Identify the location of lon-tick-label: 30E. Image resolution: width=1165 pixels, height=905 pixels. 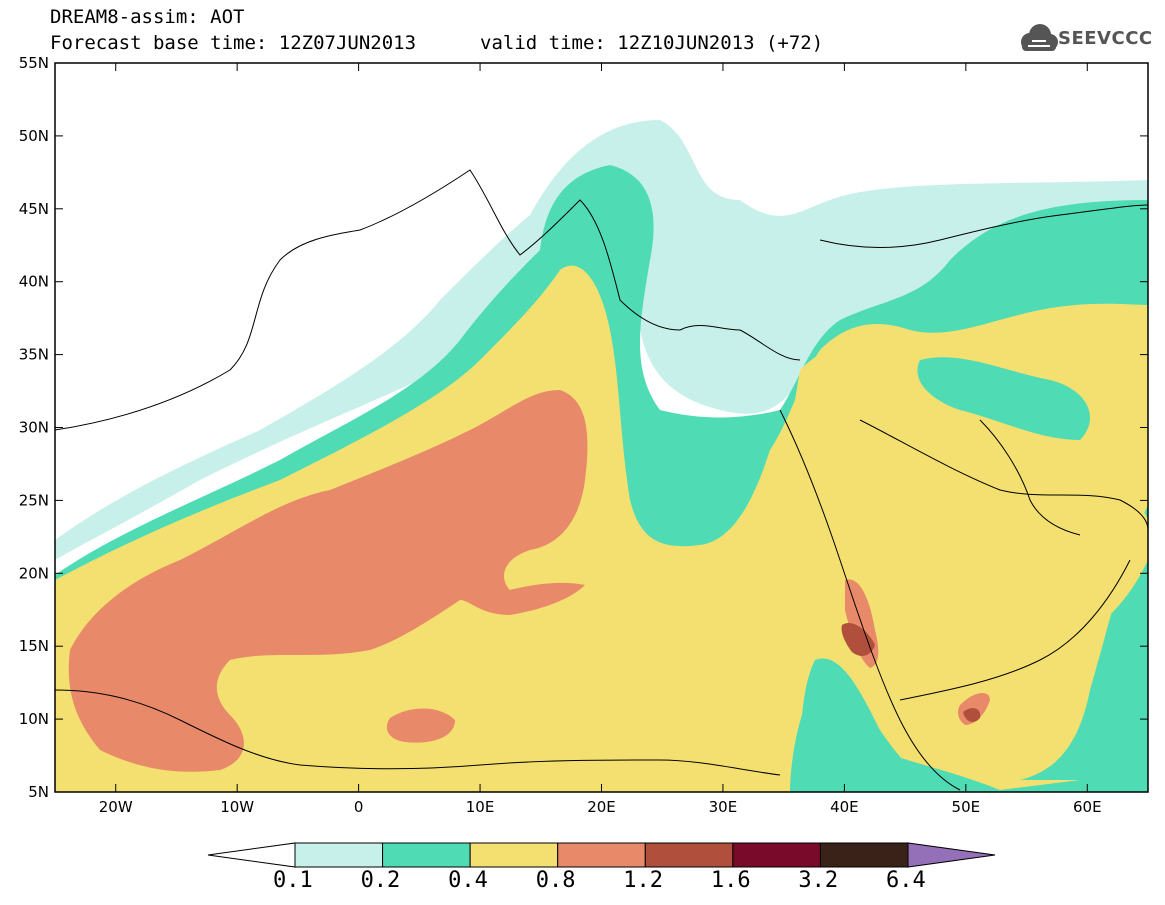
(723, 807).